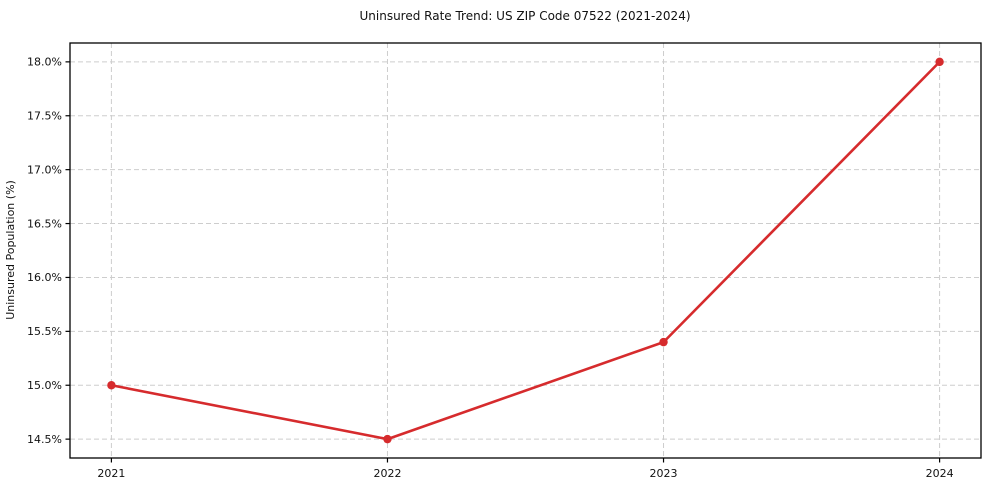 This screenshot has width=989, height=490. I want to click on data-point-2022, so click(387, 439).